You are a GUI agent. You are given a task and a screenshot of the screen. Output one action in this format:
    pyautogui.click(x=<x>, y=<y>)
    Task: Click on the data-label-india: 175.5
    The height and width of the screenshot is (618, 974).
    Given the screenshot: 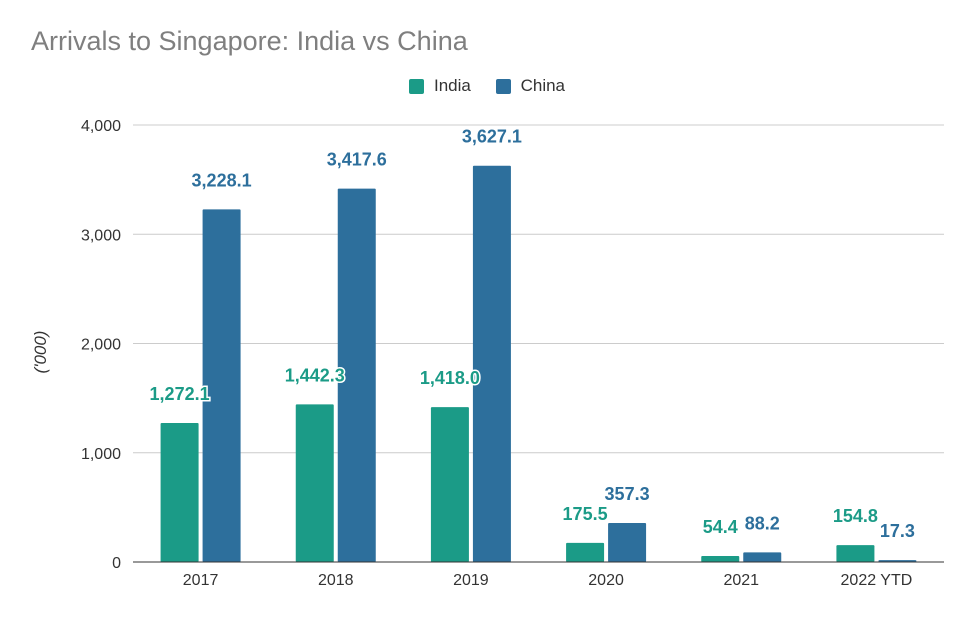 What is the action you would take?
    pyautogui.click(x=585, y=514)
    